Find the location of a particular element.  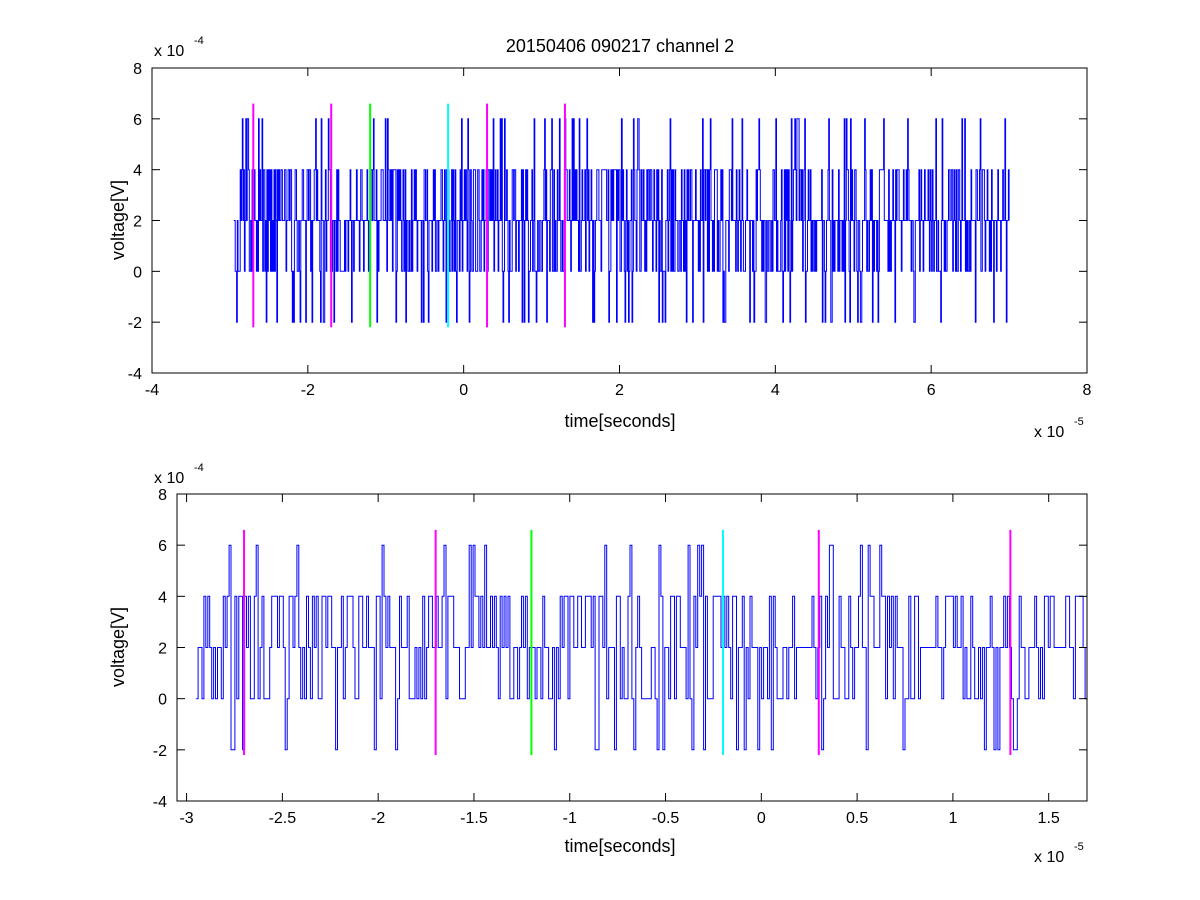

x-tick-label: 4 is located at coordinates (775, 390).